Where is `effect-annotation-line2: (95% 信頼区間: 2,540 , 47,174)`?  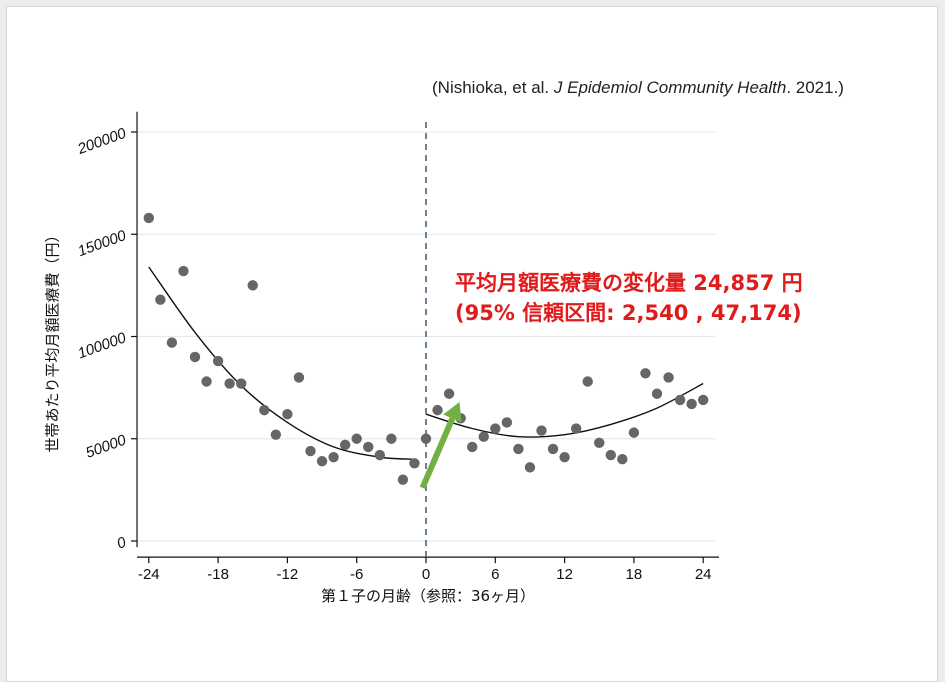
effect-annotation-line2: (95% 信頼区間: 2,540 , 47,174) is located at coordinates (628, 313).